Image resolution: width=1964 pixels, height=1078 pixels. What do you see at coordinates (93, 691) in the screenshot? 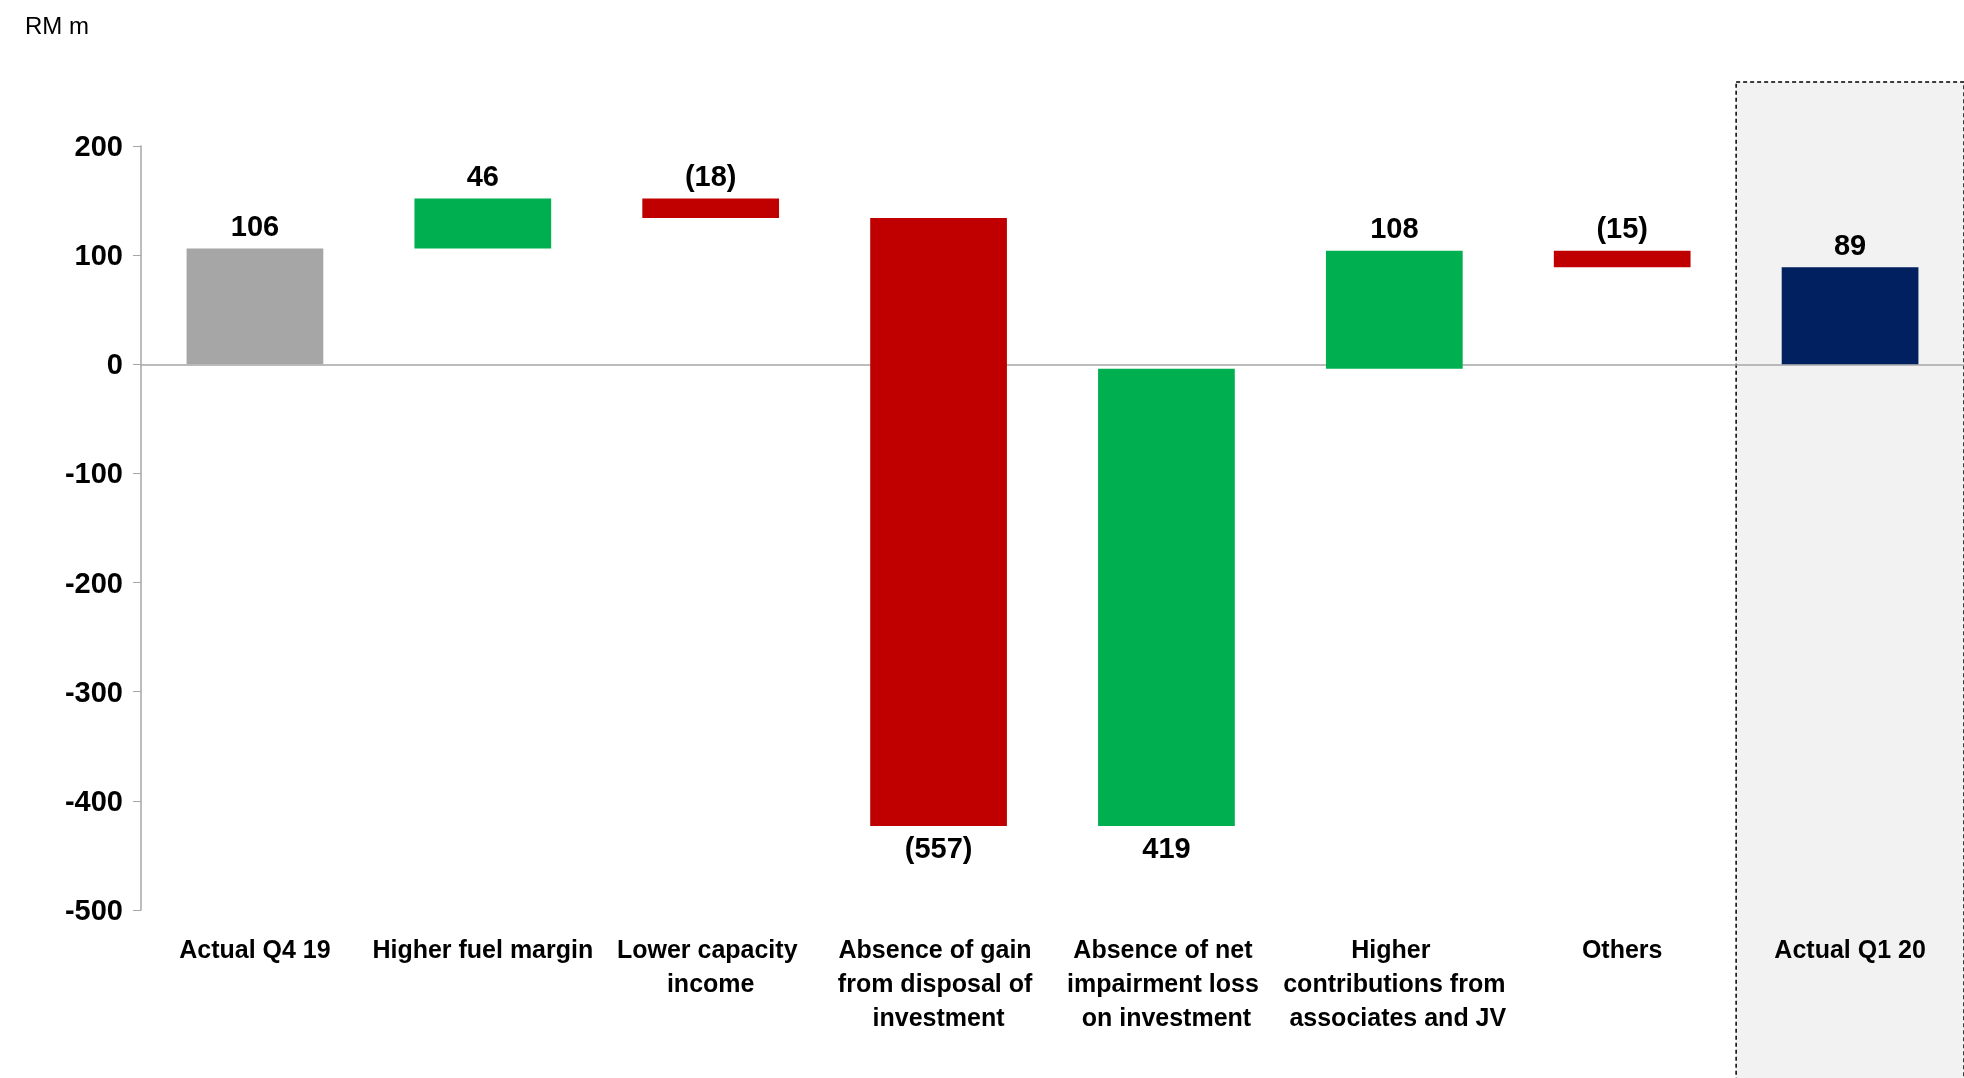
I see `y-tick-label: -300` at bounding box center [93, 691].